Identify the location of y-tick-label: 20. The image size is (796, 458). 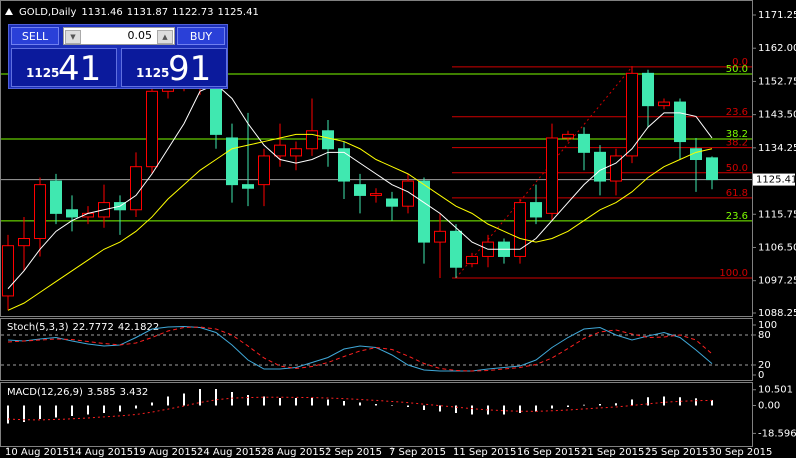
(764, 365).